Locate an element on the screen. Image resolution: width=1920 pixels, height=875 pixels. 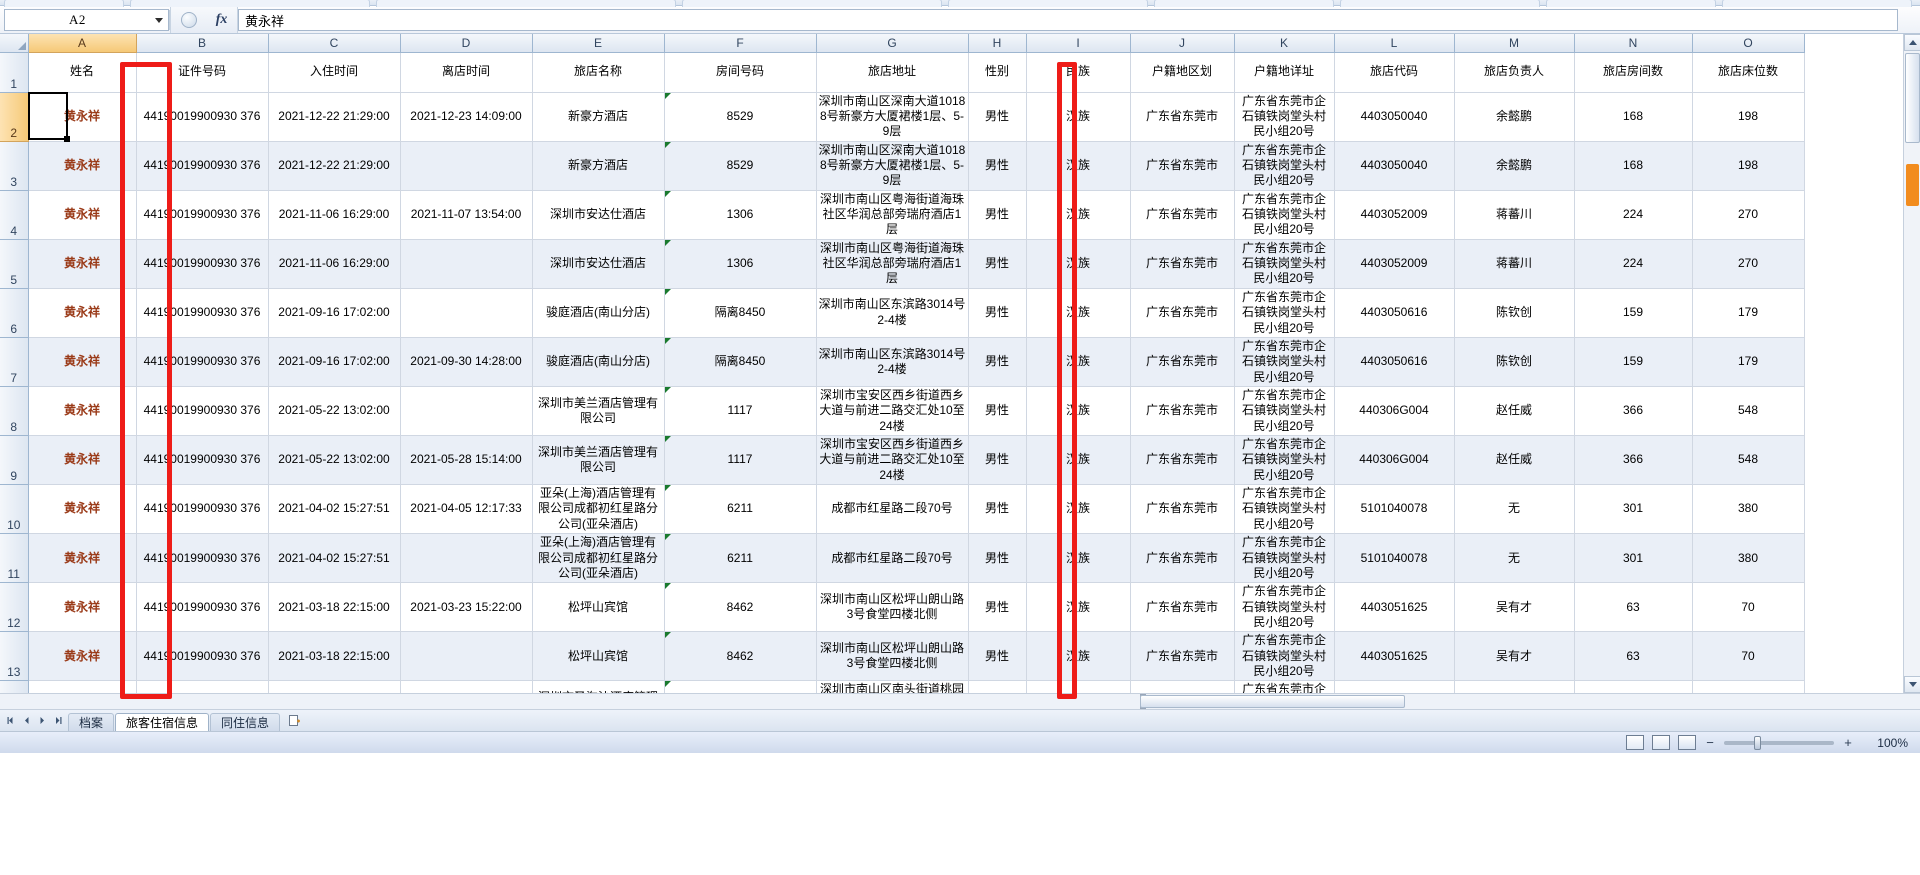
view-page-break-icon is located at coordinates (1687, 742).